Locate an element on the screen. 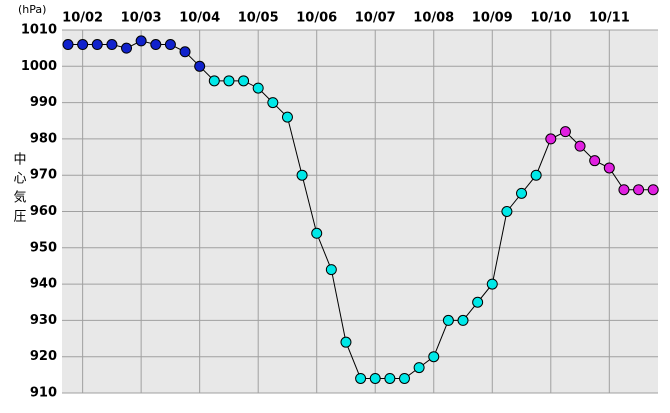  y-axis-label: 中心気圧 is located at coordinates (19, 190).